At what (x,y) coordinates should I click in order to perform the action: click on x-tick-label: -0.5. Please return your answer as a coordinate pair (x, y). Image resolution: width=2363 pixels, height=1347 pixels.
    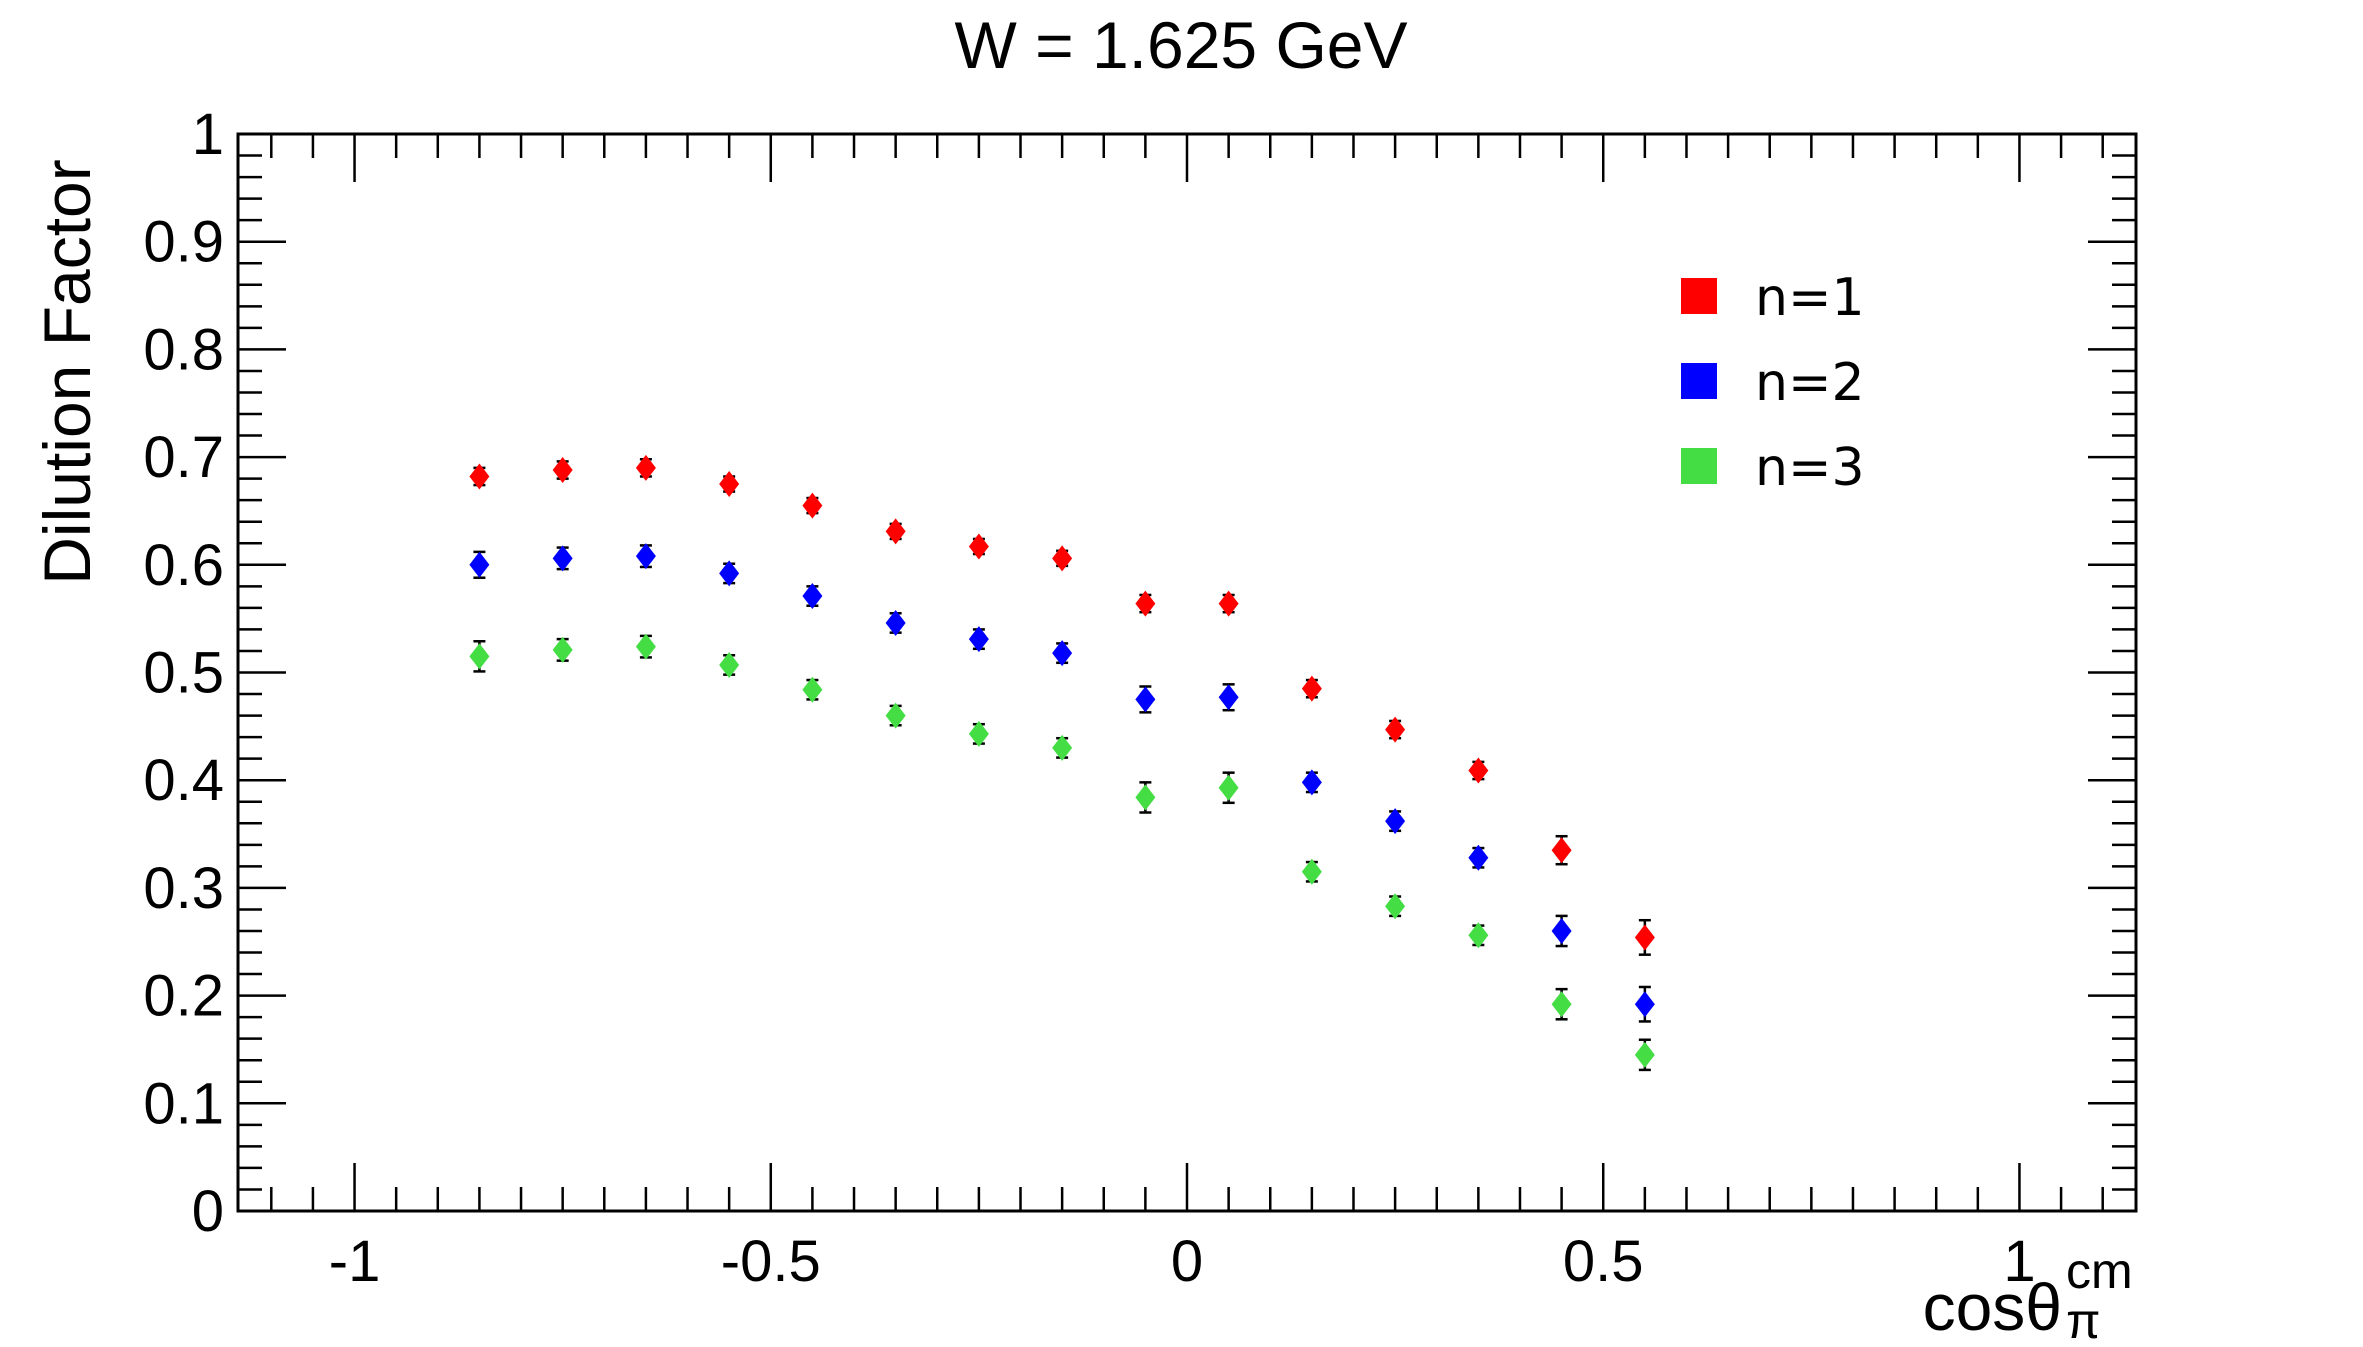
    Looking at the image, I should click on (771, 1261).